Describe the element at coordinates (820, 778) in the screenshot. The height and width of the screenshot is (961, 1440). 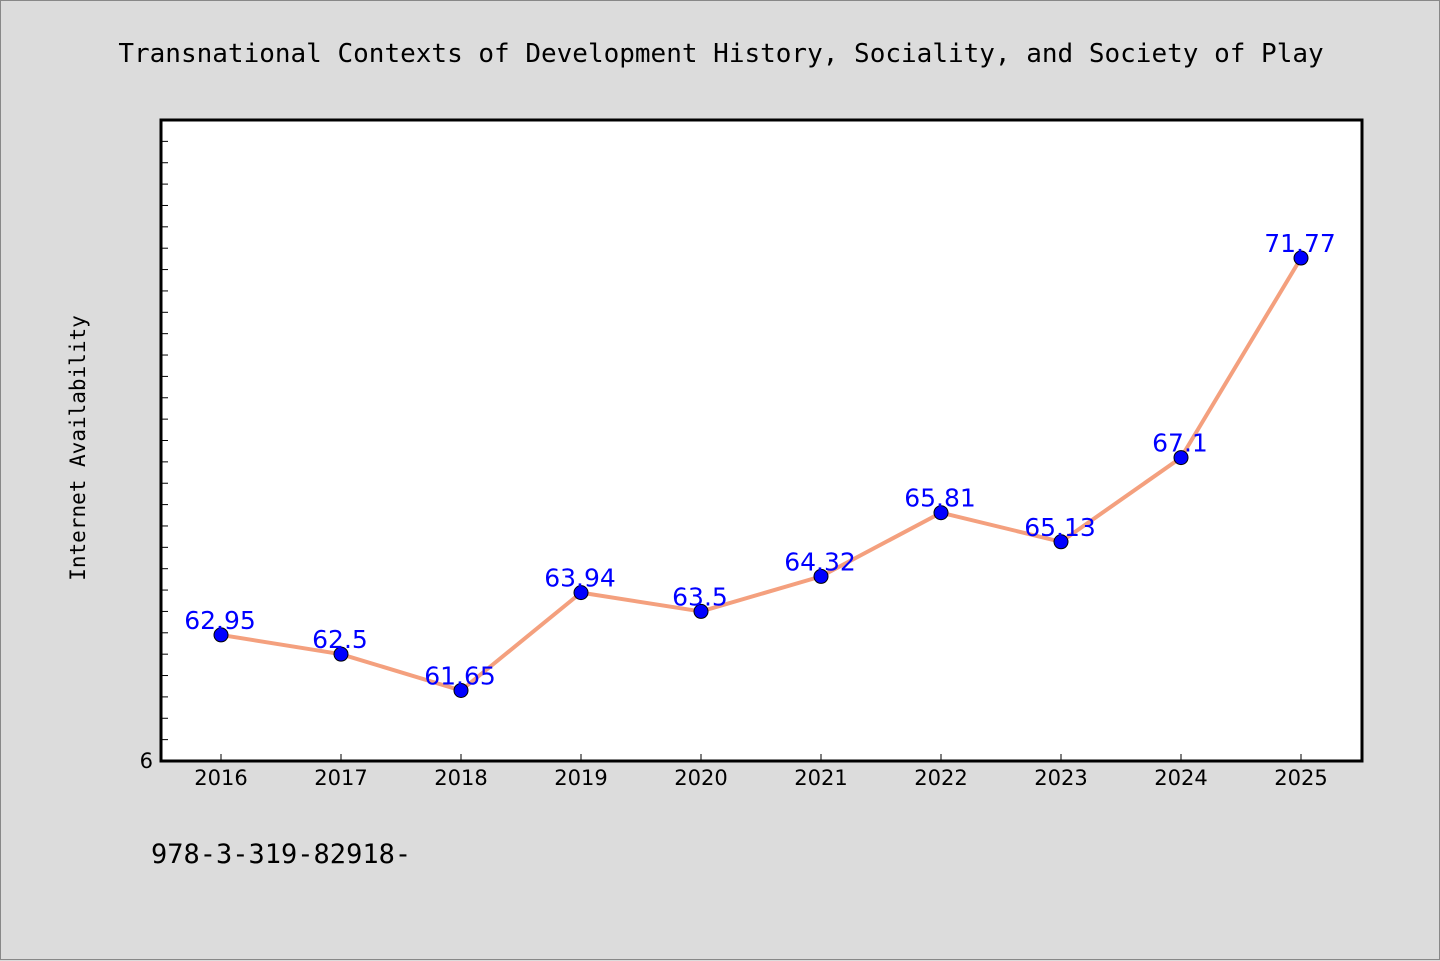
I see `x-tick-label: 2021` at that location.